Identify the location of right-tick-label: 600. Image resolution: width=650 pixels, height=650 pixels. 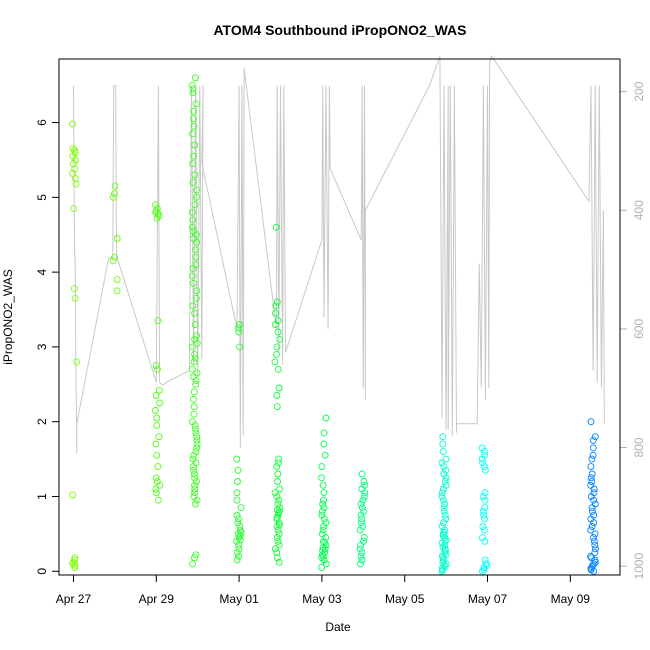
(639, 329).